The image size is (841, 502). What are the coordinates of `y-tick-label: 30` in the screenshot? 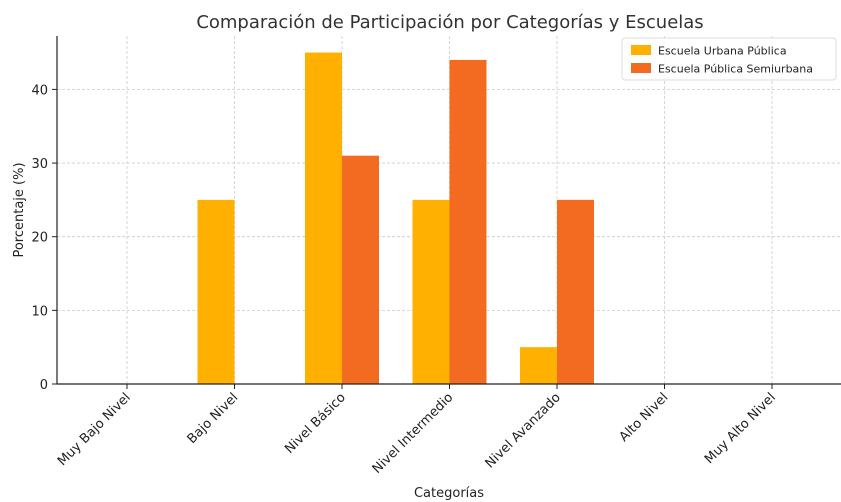 It's located at (39, 164).